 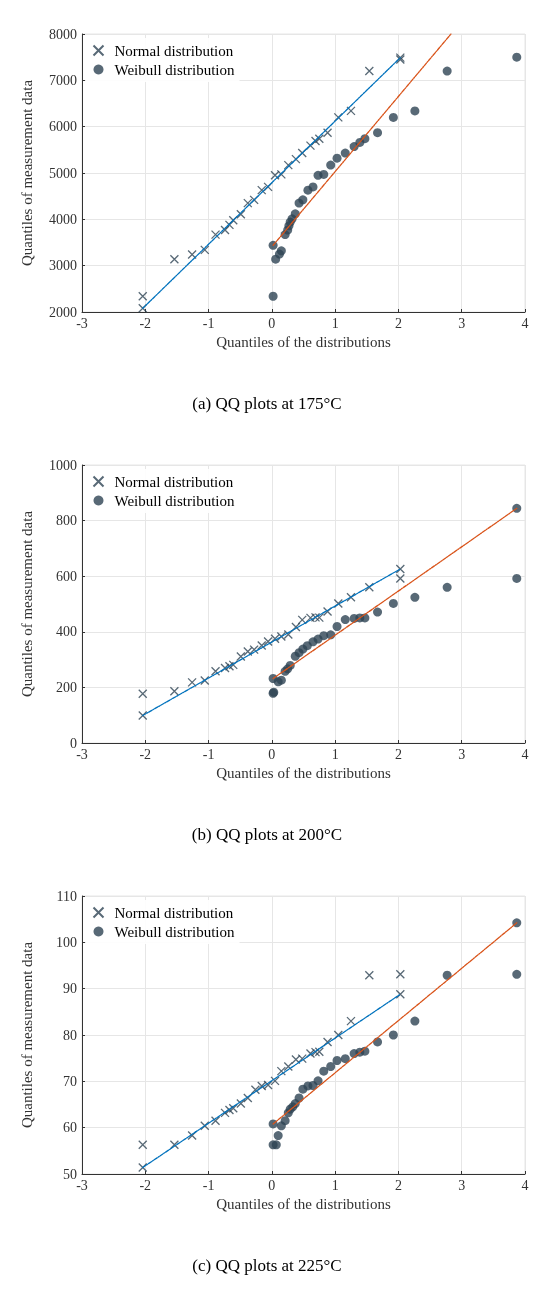 What do you see at coordinates (63, 127) in the screenshot?
I see `y-tick-label: 6000` at bounding box center [63, 127].